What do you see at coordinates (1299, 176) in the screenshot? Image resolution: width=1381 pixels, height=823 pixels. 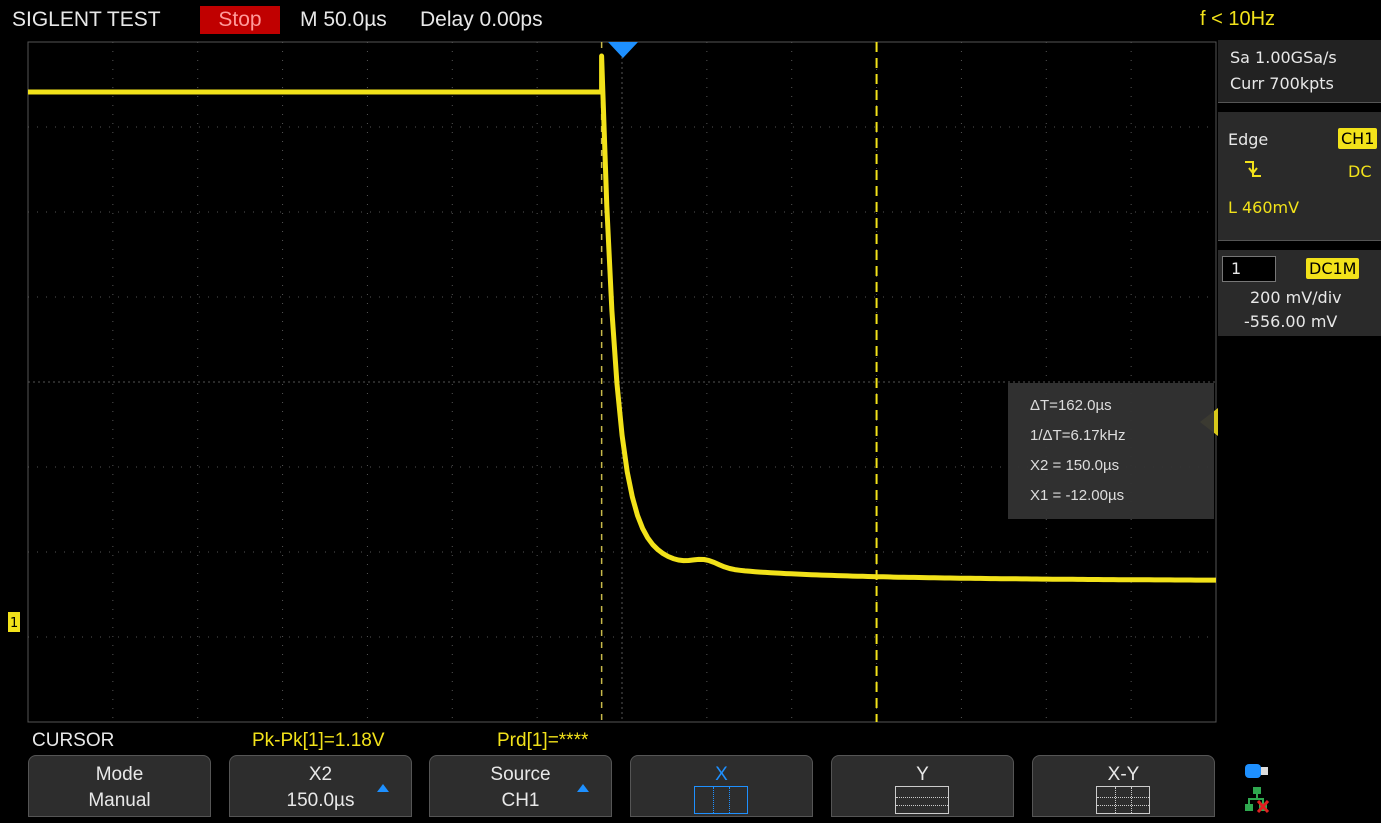 I see `trigger-info: Edge CH1 DC L 460mV` at bounding box center [1299, 176].